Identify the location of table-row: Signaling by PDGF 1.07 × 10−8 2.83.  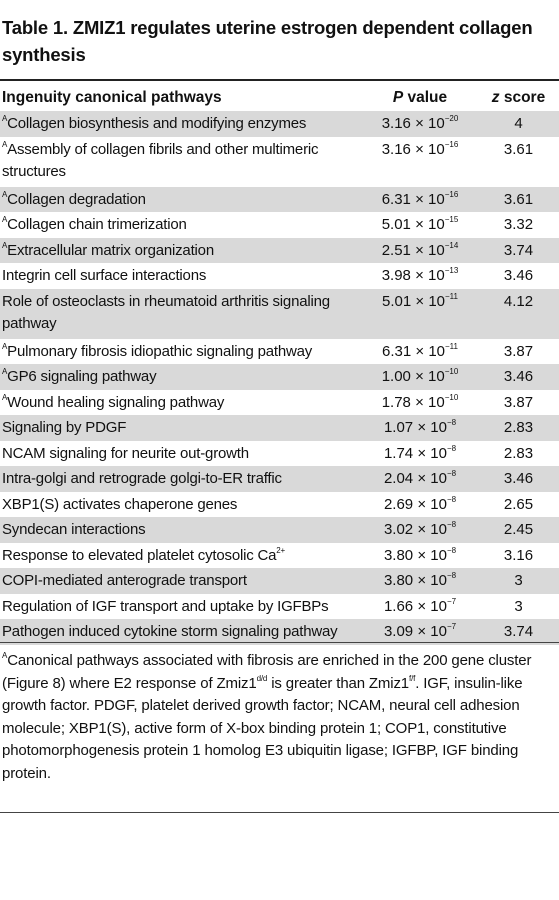
(279, 428).